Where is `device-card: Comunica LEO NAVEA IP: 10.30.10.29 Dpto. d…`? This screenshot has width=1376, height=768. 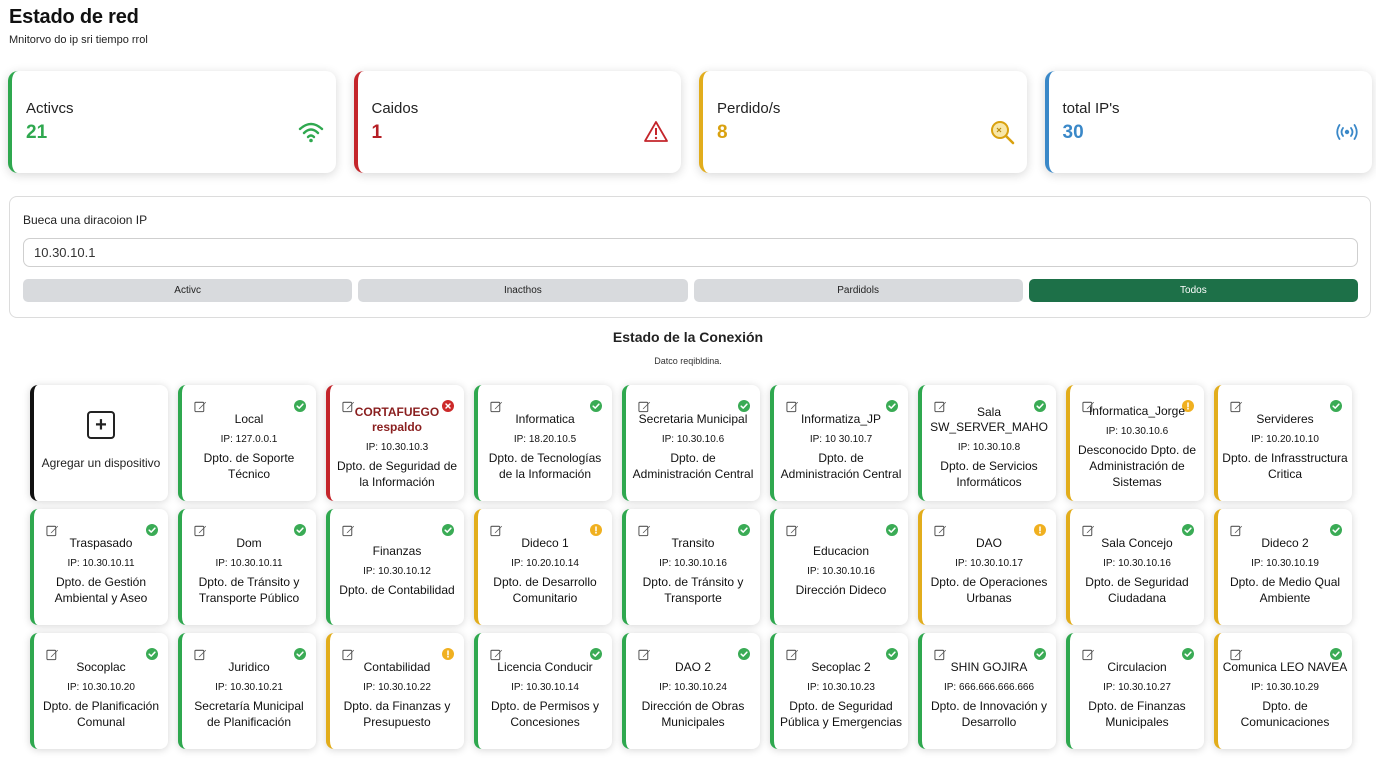
device-card: Comunica LEO NAVEA IP: 10.30.10.29 Dpto. d… is located at coordinates (1283, 691).